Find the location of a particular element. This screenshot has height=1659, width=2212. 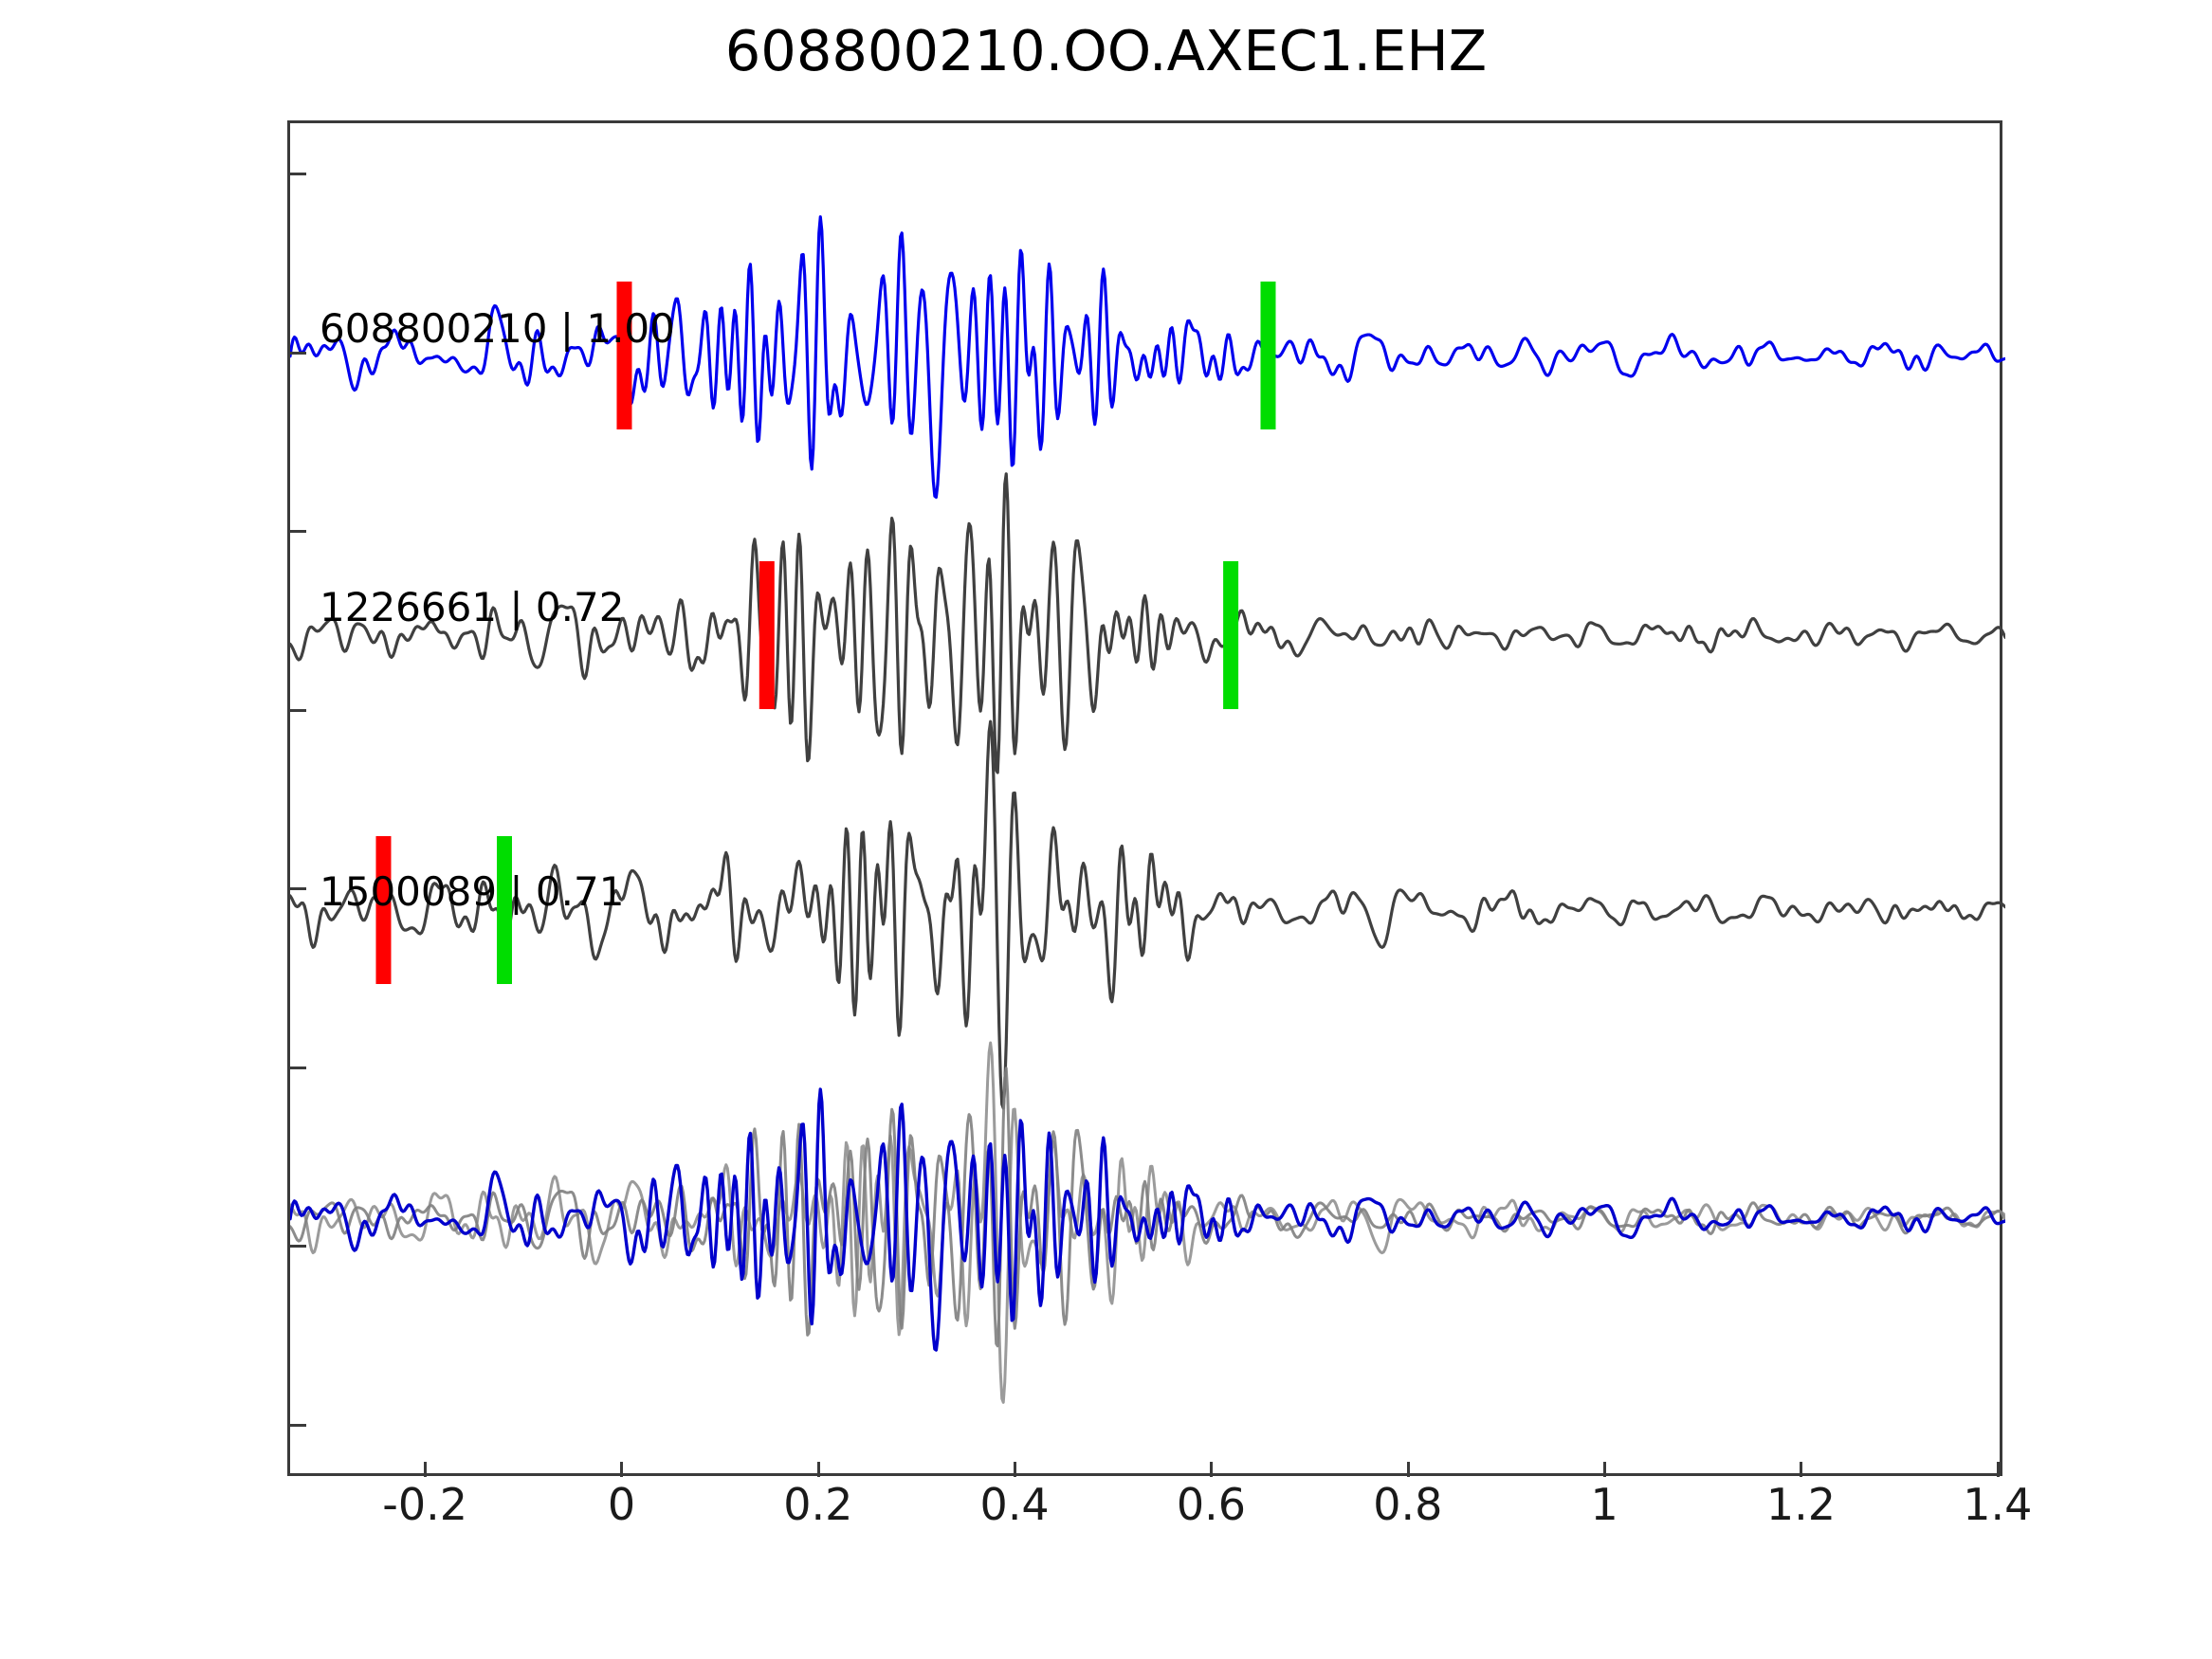

trace-label-1226661: 1226661 | 0.72 is located at coordinates (472, 607).